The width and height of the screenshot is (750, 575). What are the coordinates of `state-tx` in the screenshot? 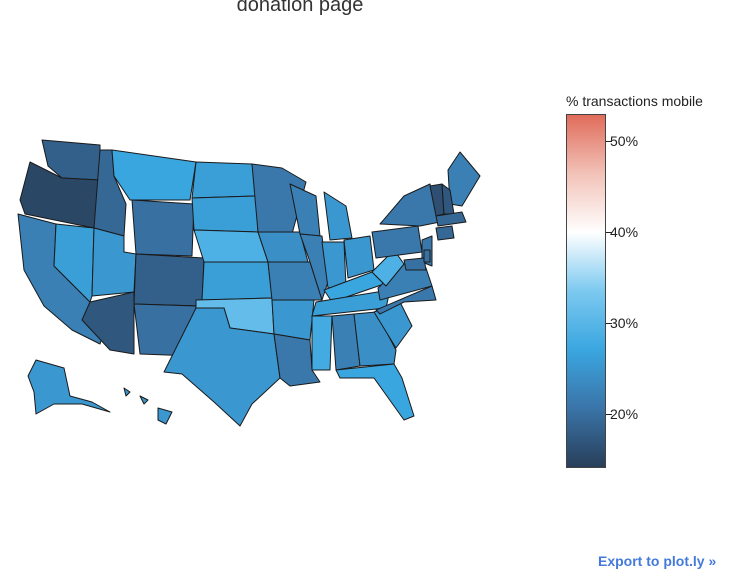 It's located at (222, 367).